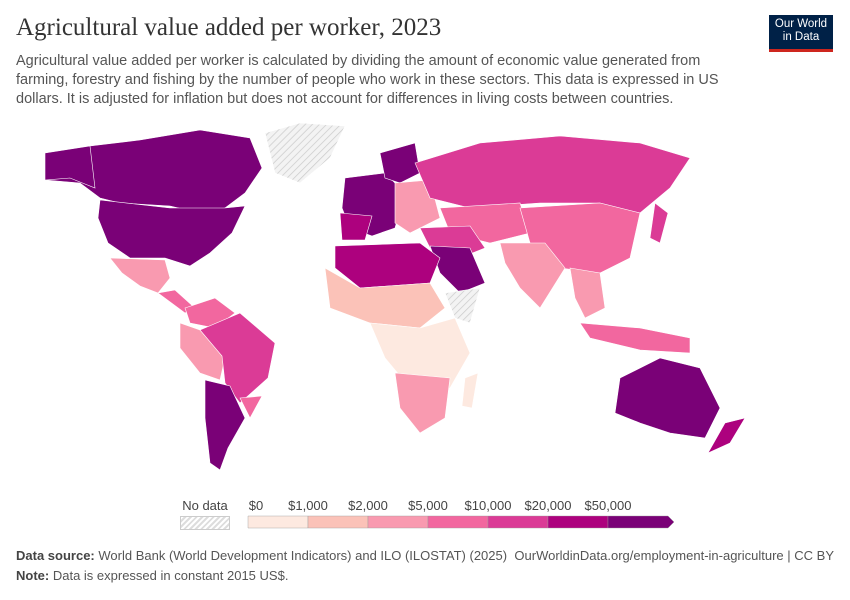  What do you see at coordinates (305, 153) in the screenshot?
I see `region-greenland` at bounding box center [305, 153].